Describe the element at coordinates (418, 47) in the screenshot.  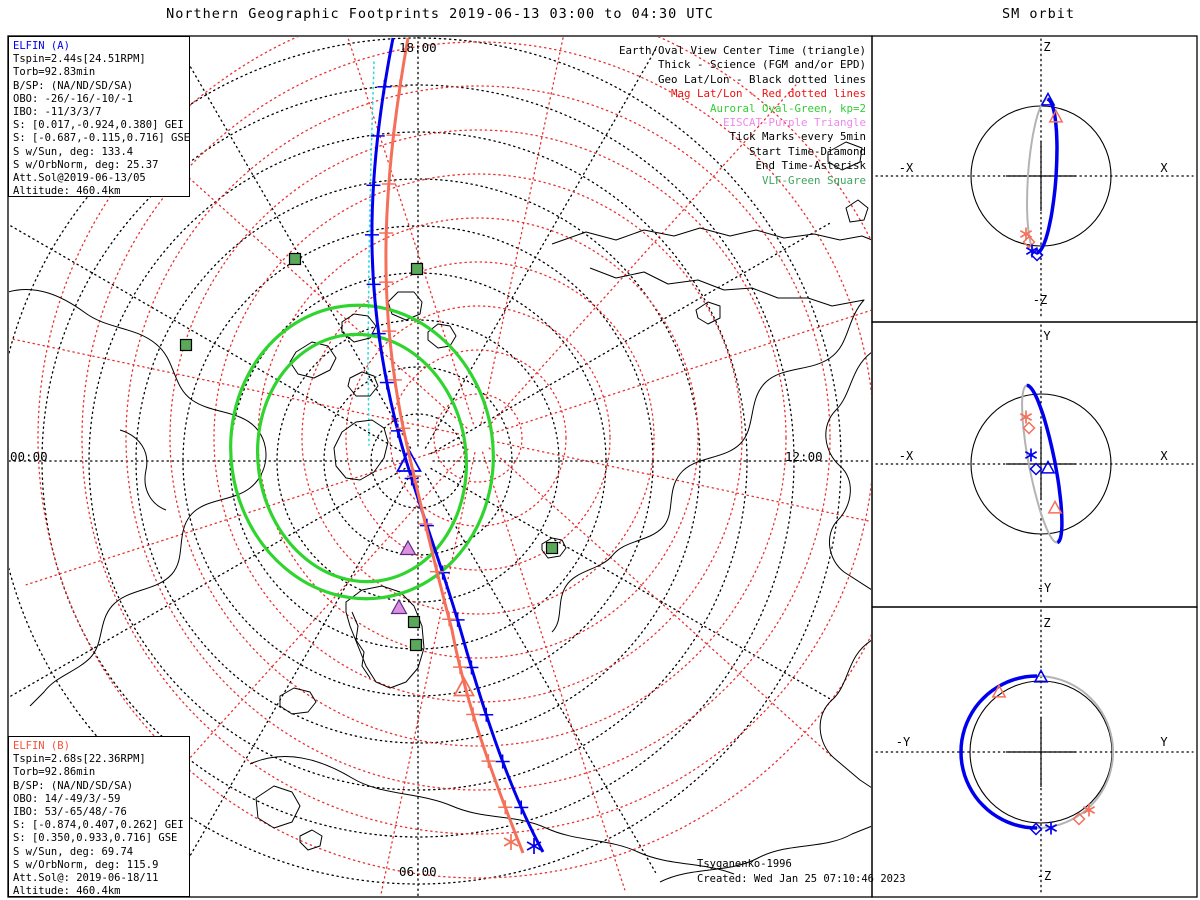
I see `time-label-18: 18:00` at that location.